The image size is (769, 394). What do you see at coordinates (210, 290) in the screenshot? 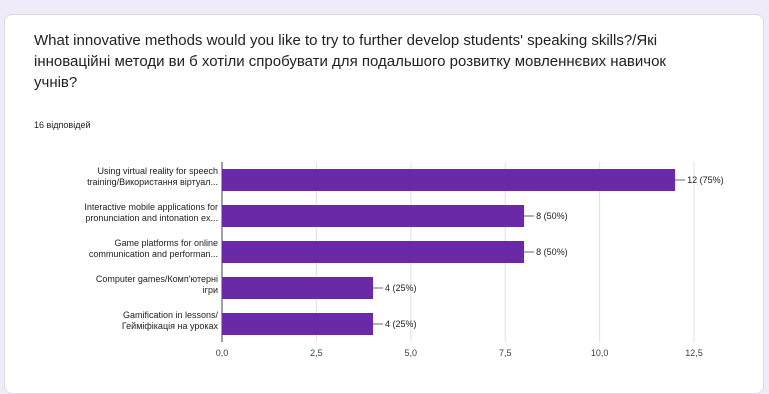
I see `category-label: ігри` at bounding box center [210, 290].